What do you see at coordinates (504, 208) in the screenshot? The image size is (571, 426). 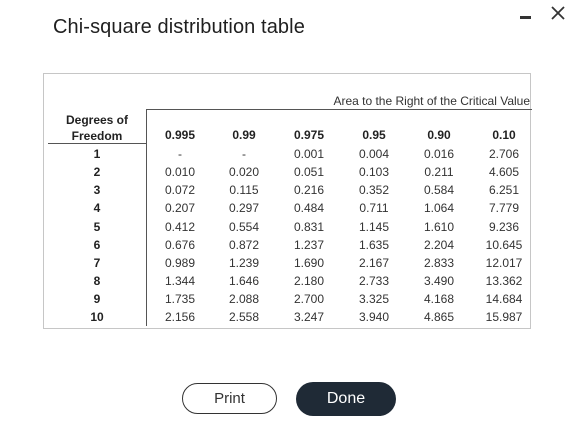 I see `table-cell: 7.779` at bounding box center [504, 208].